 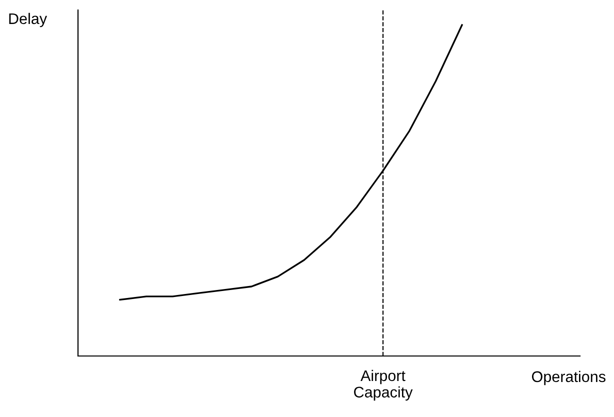 What do you see at coordinates (569, 378) in the screenshot?
I see `x-axis-title: Operations` at bounding box center [569, 378].